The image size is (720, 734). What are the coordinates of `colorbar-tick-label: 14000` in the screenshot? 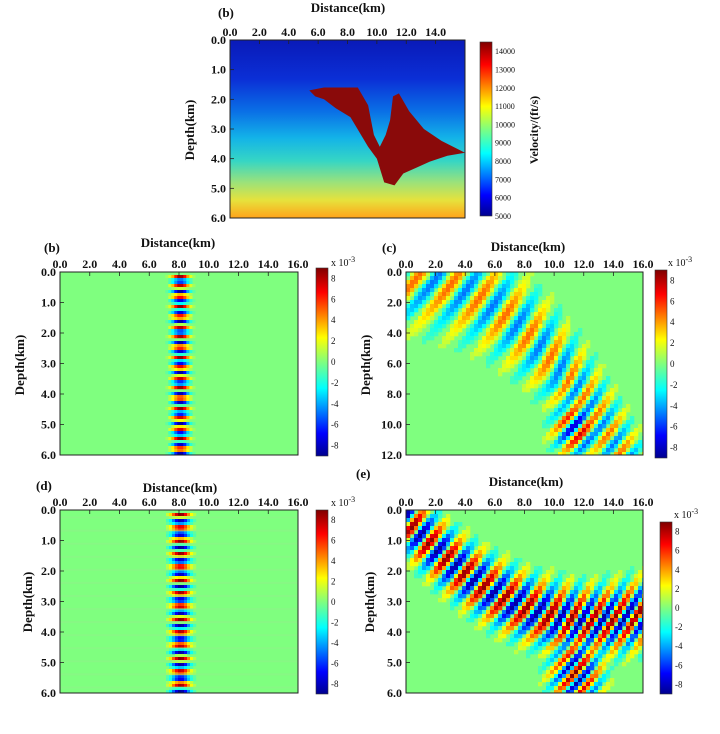 It's located at (505, 51).